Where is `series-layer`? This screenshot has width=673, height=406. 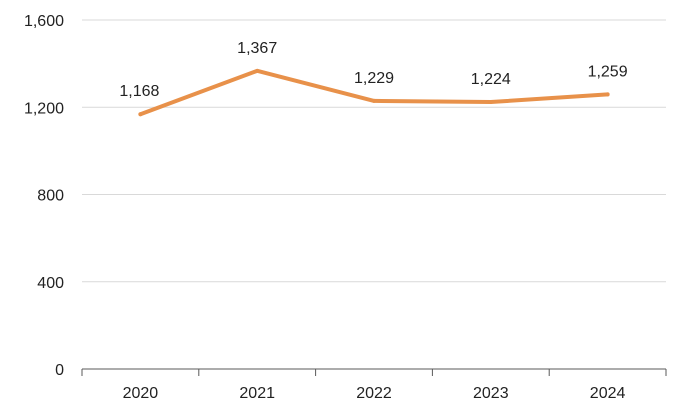 series-layer is located at coordinates (374, 92).